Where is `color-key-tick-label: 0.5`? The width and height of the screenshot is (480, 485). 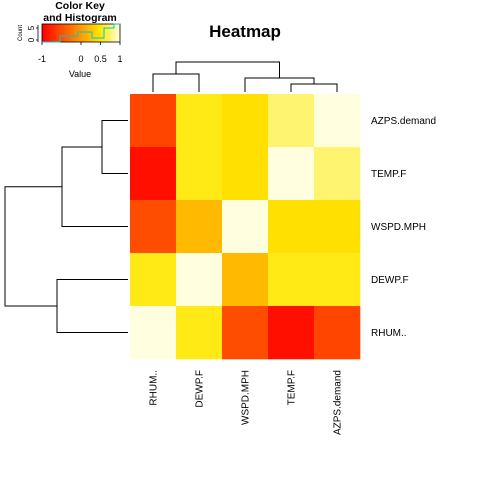
color-key-tick-label: 0.5 is located at coordinates (100, 59).